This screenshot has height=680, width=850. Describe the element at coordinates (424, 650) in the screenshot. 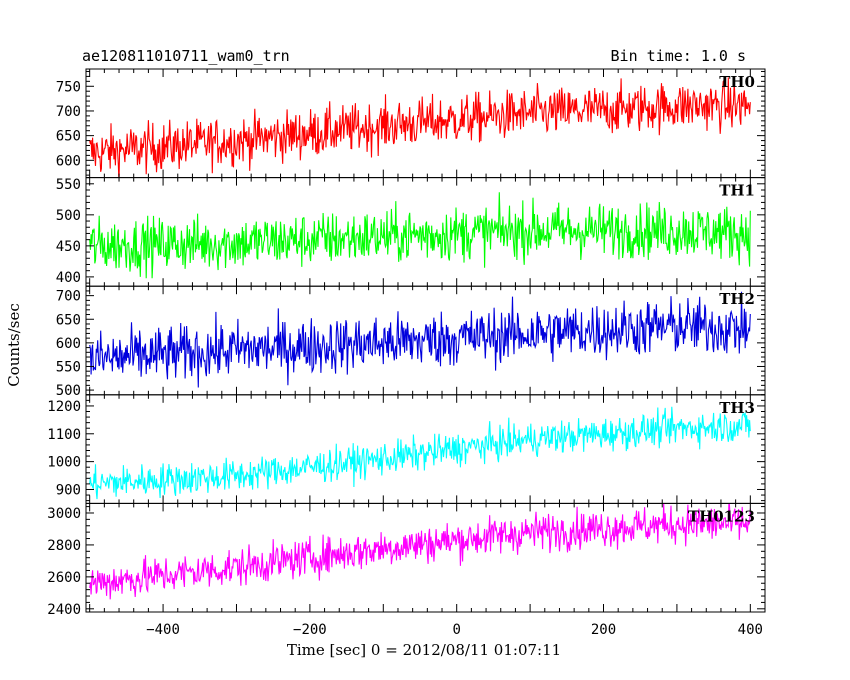

I see `x-axis-label: Time [sec] 0 = 2012/08/11 01:07:11` at that location.